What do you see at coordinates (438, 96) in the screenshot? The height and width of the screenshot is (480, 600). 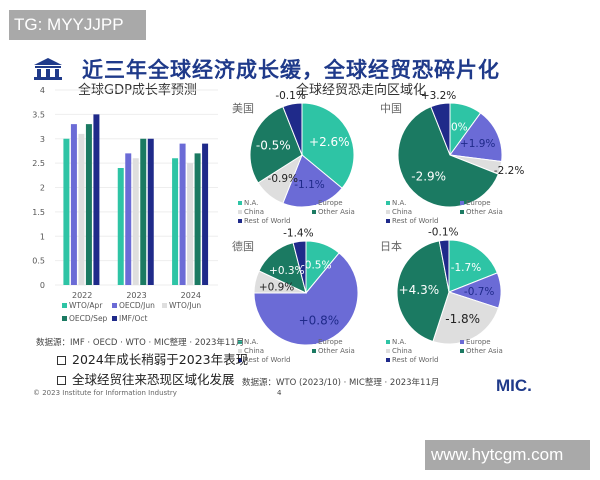 I see `pie-data-label: +3.2%` at bounding box center [438, 96].